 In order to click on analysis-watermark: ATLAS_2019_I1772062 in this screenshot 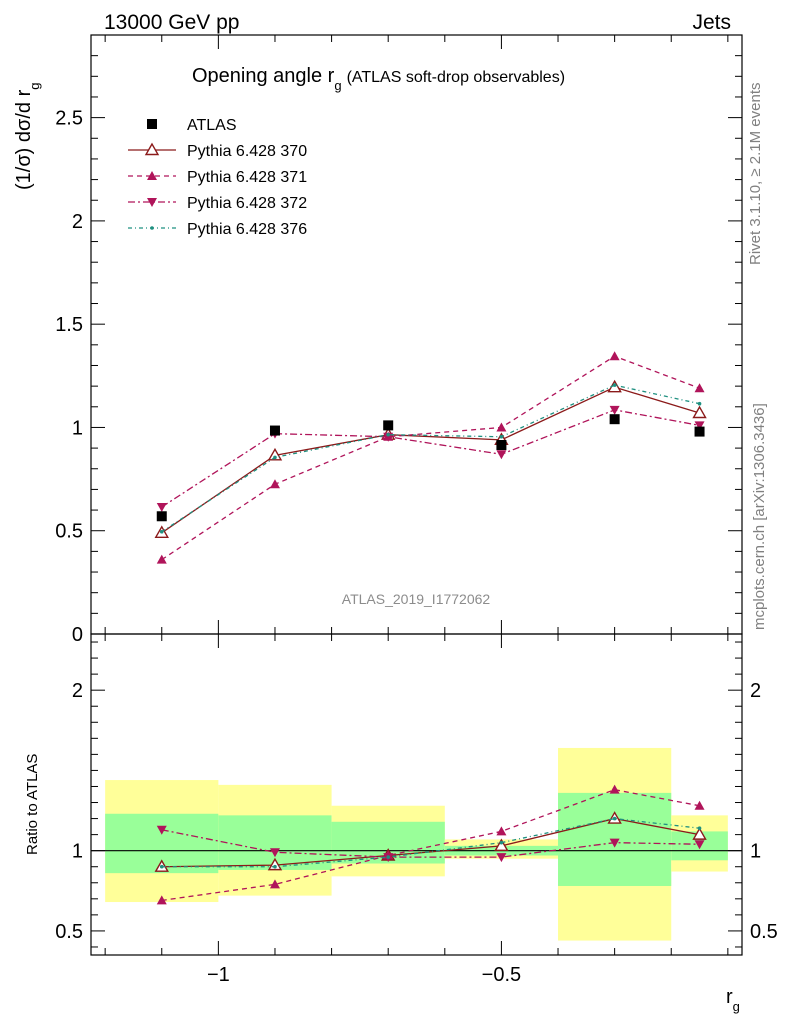, I will do `click(416, 599)`.